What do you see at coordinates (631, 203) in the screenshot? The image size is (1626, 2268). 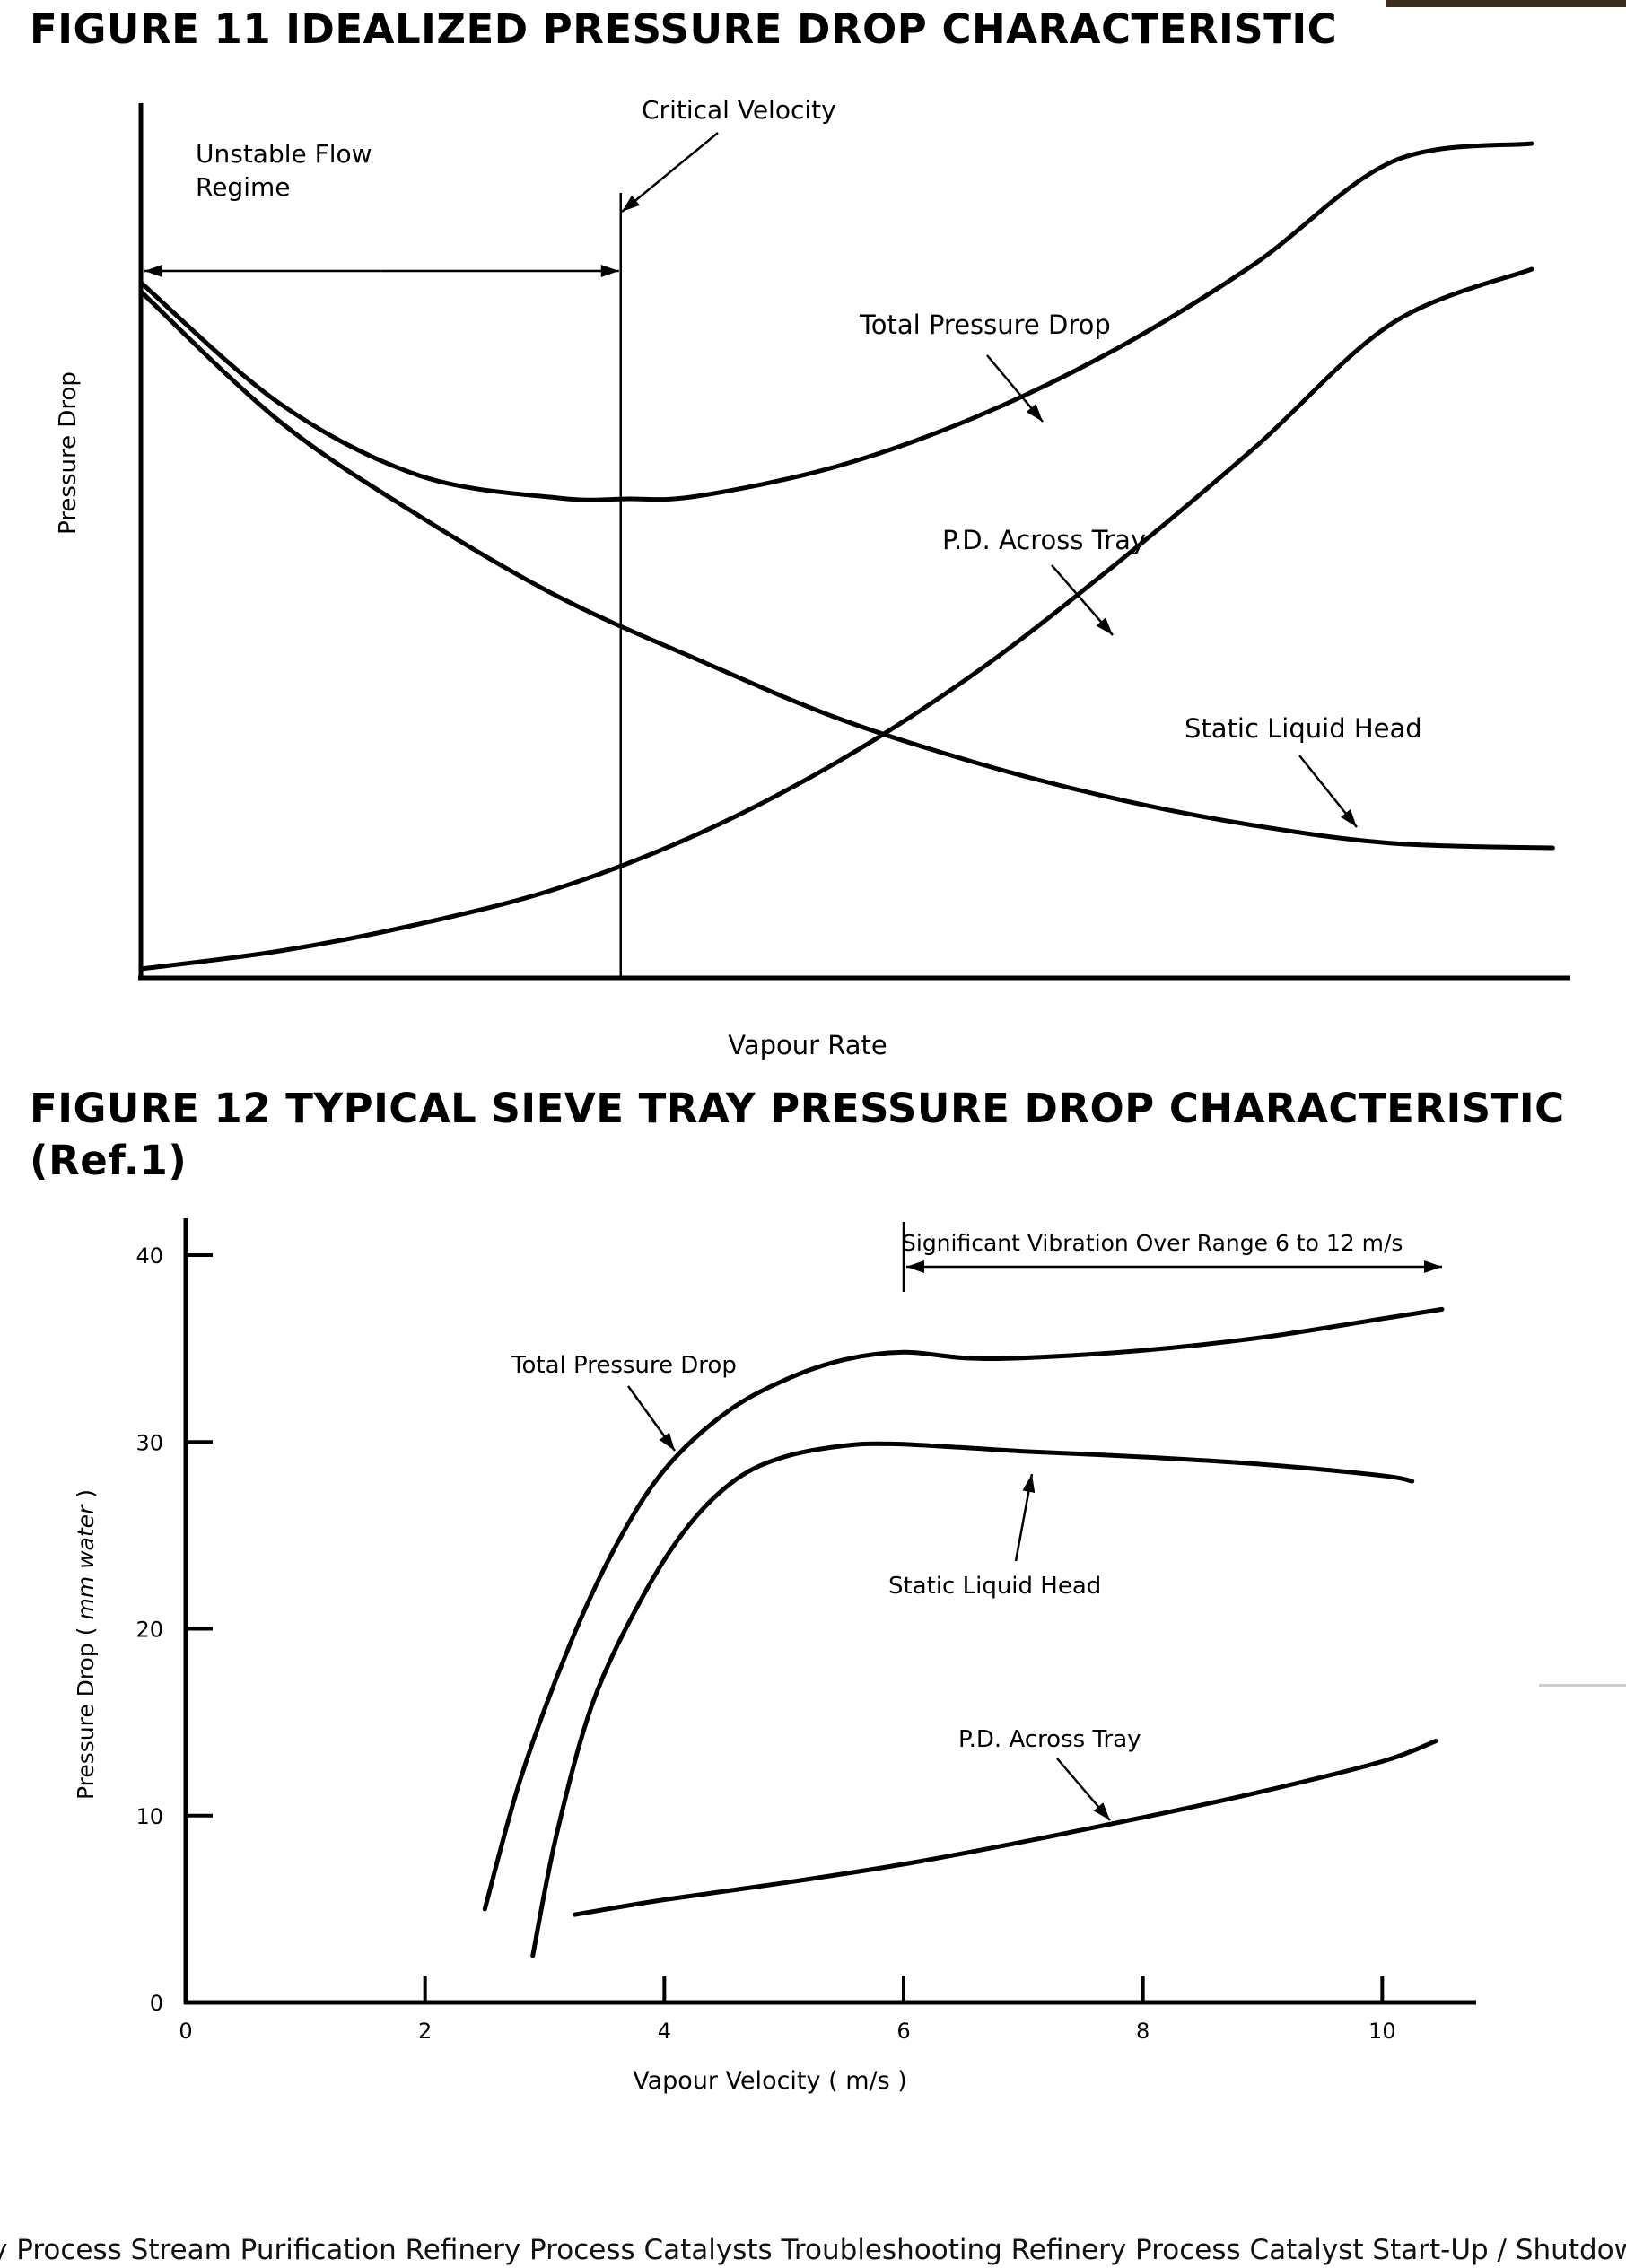 I see `critical-velocity-arrow-head` at bounding box center [631, 203].